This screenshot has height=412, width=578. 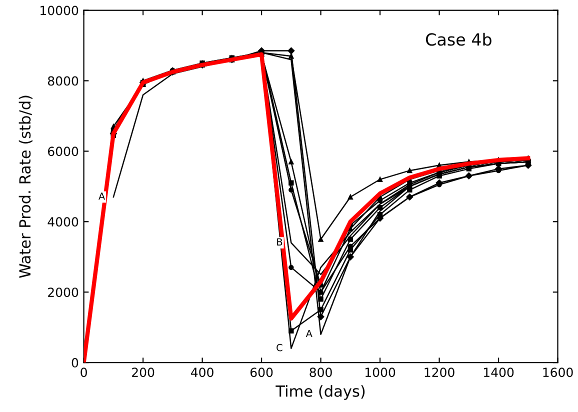 What do you see at coordinates (59, 11) in the screenshot?
I see `y-tick-label: 10000` at bounding box center [59, 11].